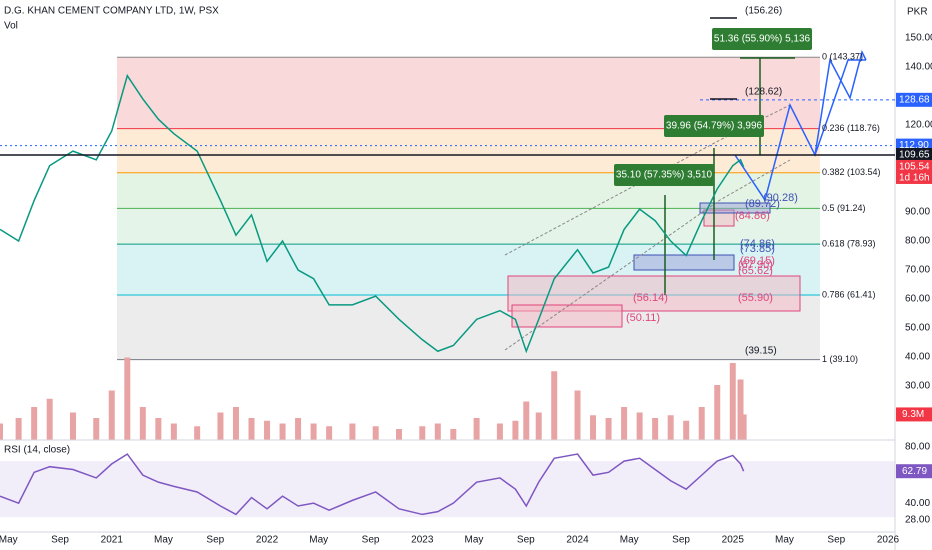 The height and width of the screenshot is (550, 932). Describe the element at coordinates (913, 414) in the screenshot. I see `volume-tag-label: 9.3M` at that location.